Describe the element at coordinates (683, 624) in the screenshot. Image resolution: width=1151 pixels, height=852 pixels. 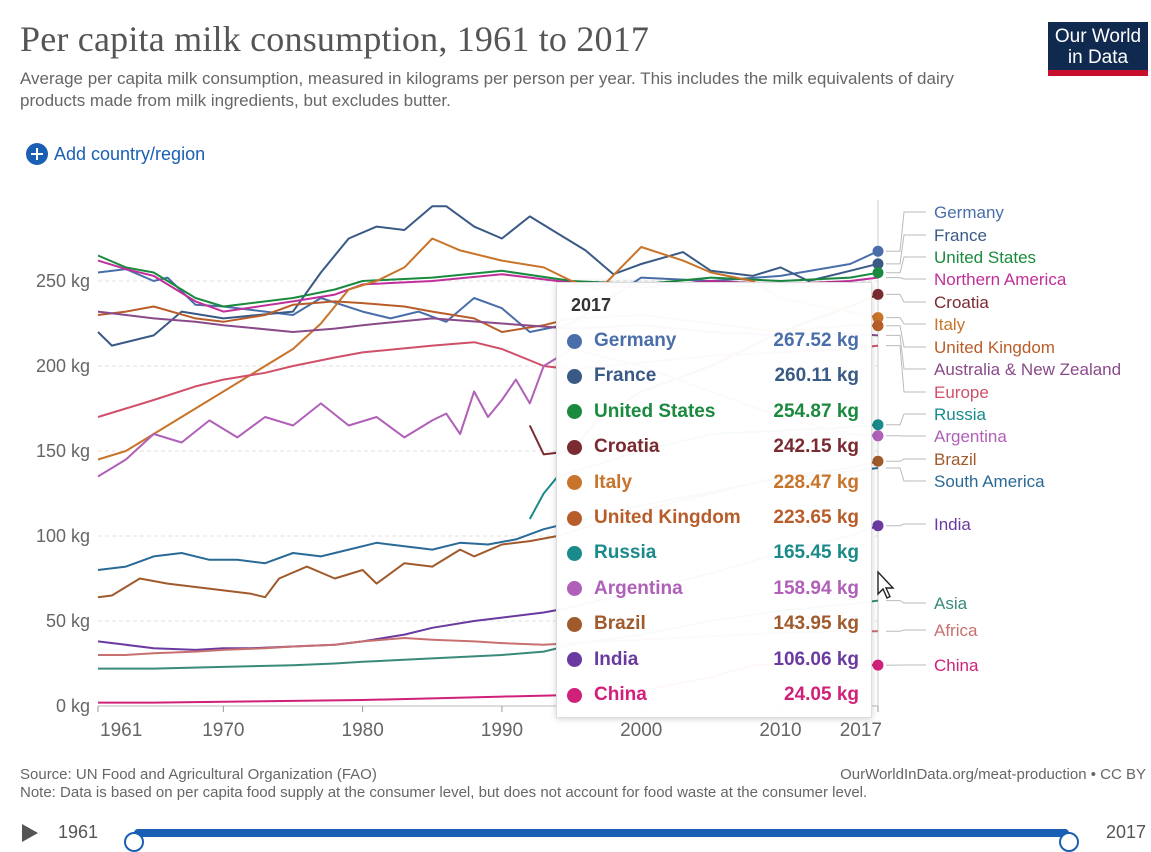
I see `tooltip-name: Brazil` at that location.